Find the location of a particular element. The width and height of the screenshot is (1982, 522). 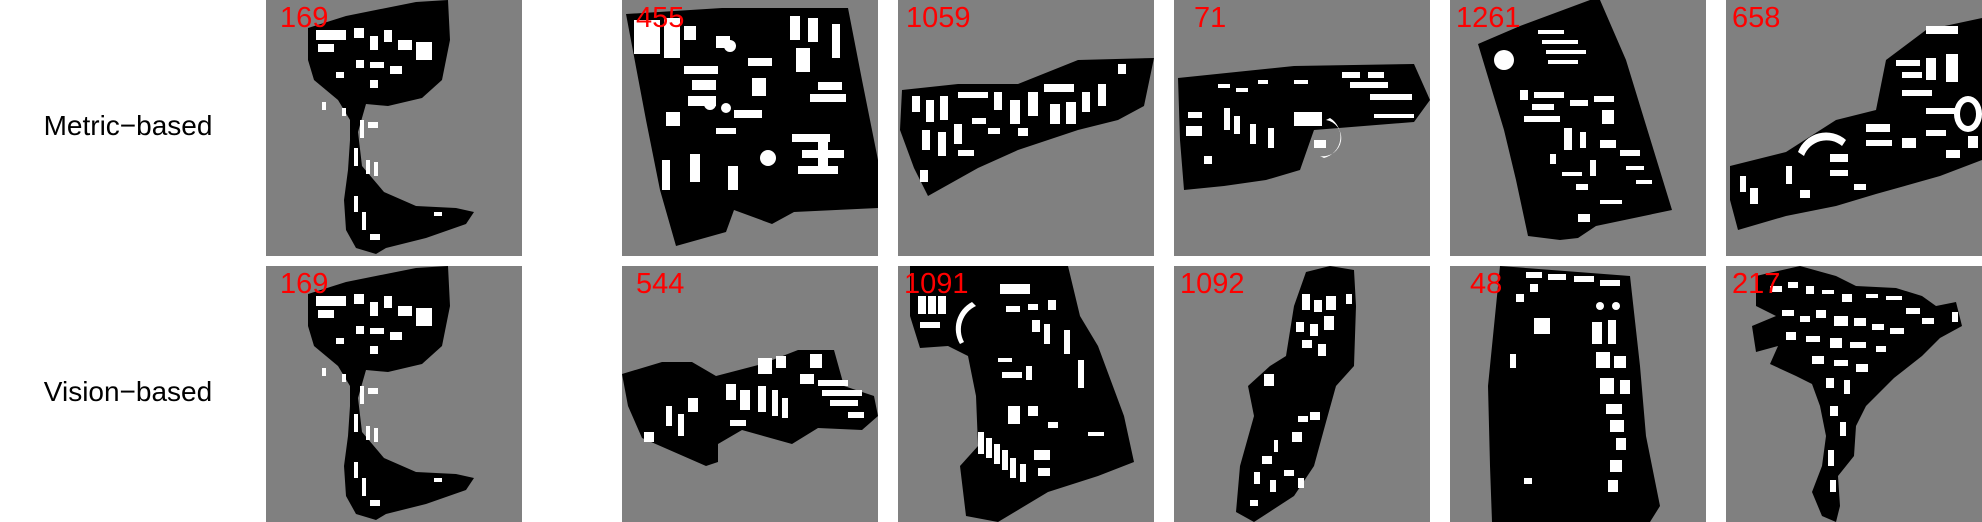

tile-vision-3: 1091 is located at coordinates (1026, 394).